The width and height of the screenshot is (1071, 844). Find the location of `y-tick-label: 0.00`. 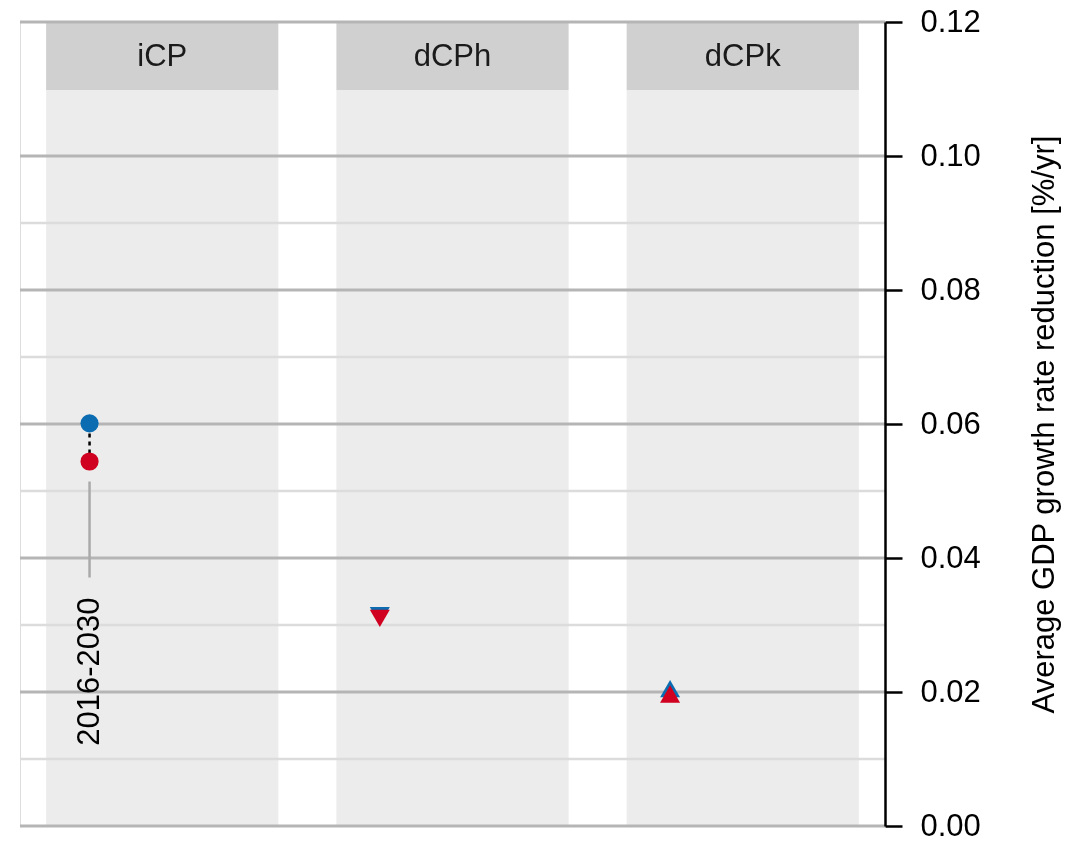

y-tick-label: 0.00 is located at coordinates (950, 825).